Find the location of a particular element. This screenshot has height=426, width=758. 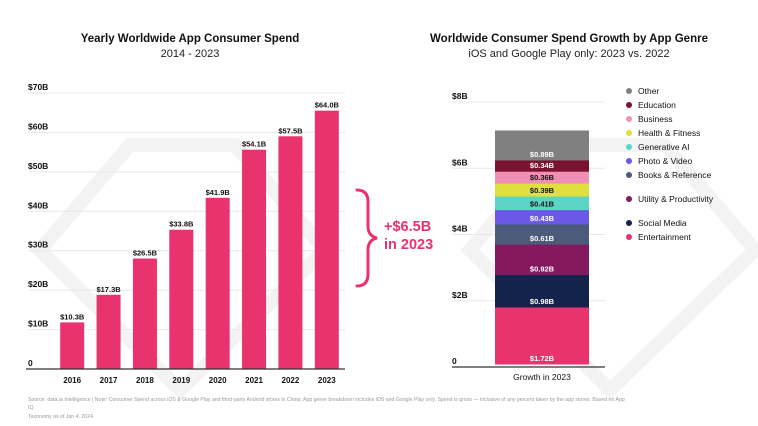

y-tick-label: $50B is located at coordinates (38, 166).